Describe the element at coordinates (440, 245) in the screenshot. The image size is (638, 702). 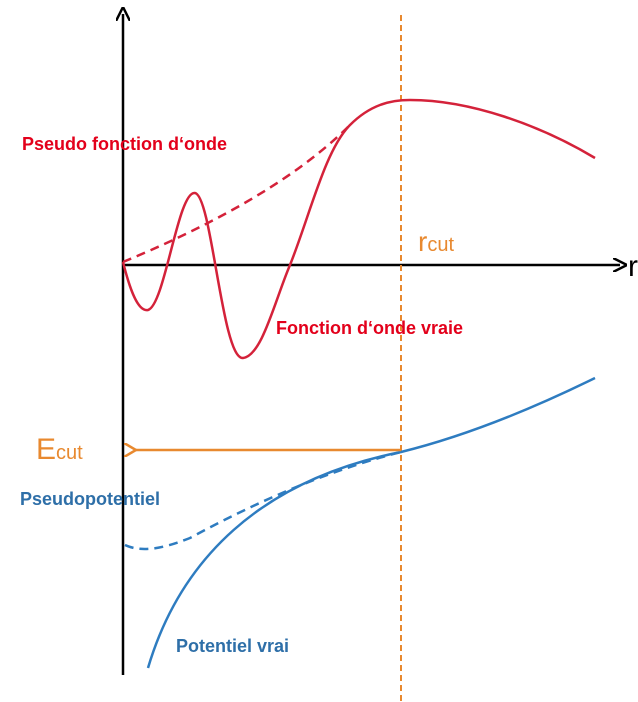
I see `rcut-sub: cut` at that location.